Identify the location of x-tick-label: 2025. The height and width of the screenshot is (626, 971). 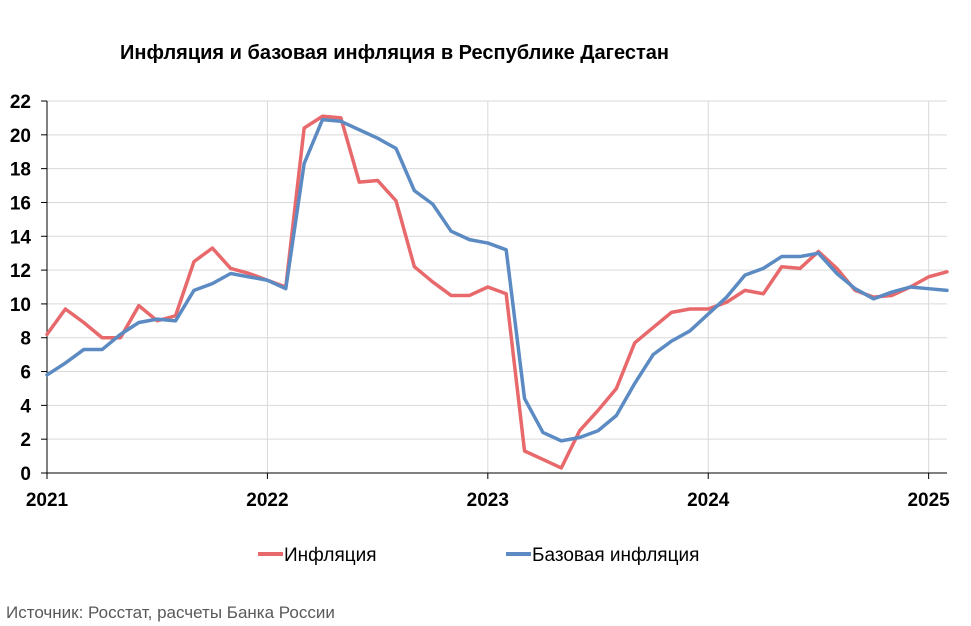
(928, 500).